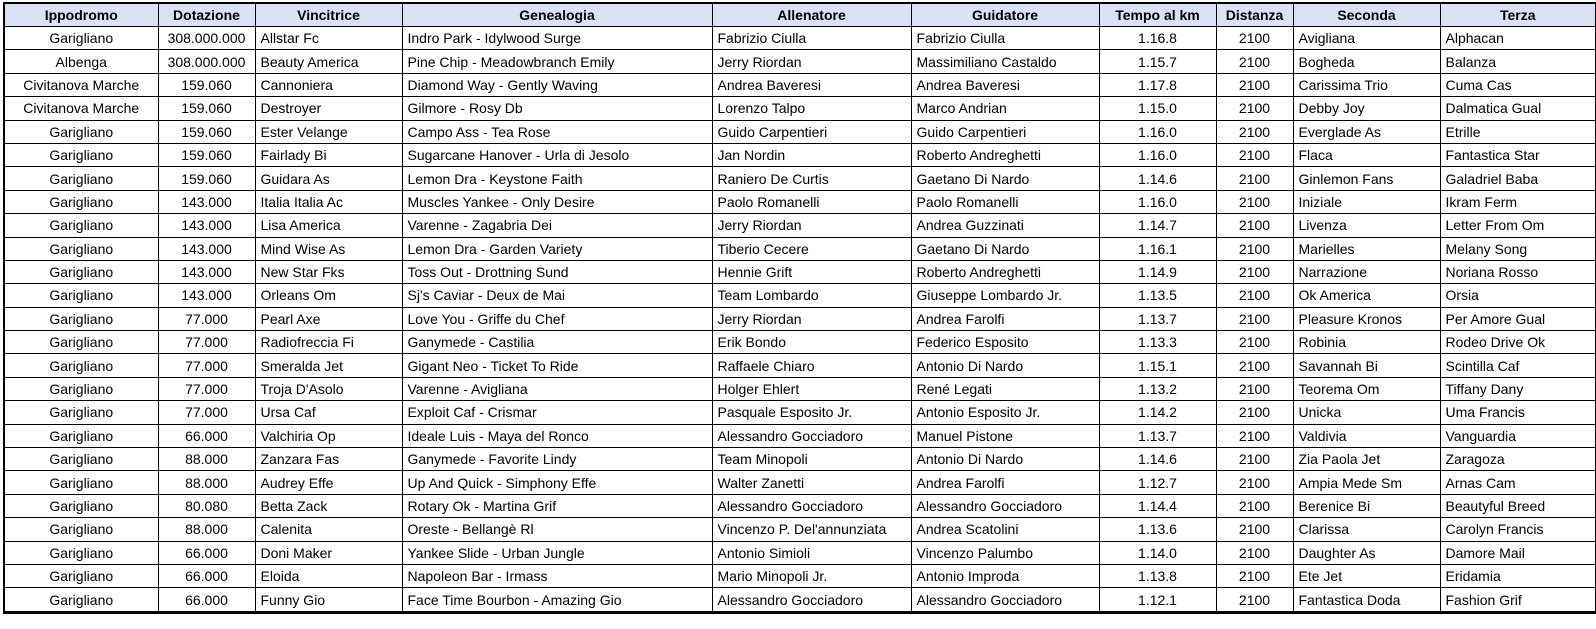  What do you see at coordinates (328, 108) in the screenshot?
I see `cell-vincitrice: Destroyer` at bounding box center [328, 108].